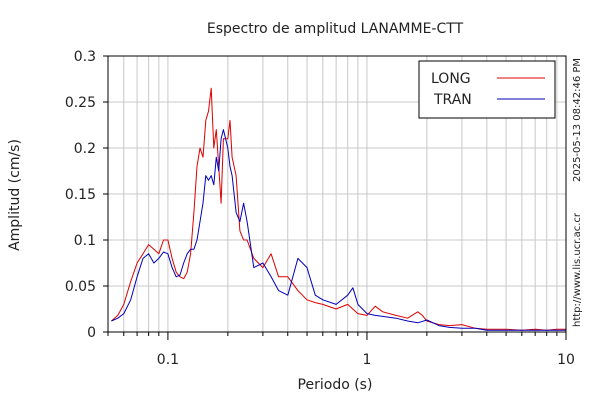  What do you see at coordinates (577, 120) in the screenshot?
I see `timestamp-label: 2025-05-13 08:42:46 PM` at bounding box center [577, 120].